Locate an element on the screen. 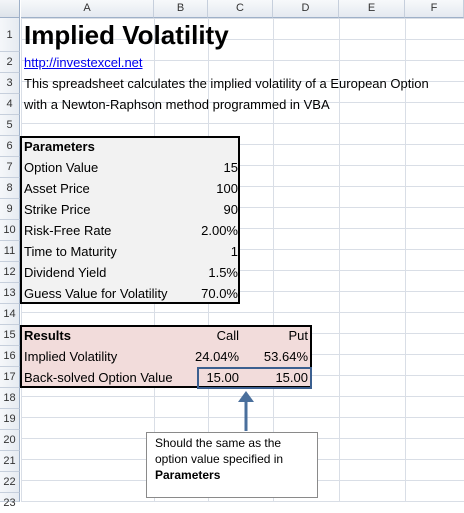 This screenshot has height=513, width=464. callout-line-1: Should the same as the is located at coordinates (218, 443).